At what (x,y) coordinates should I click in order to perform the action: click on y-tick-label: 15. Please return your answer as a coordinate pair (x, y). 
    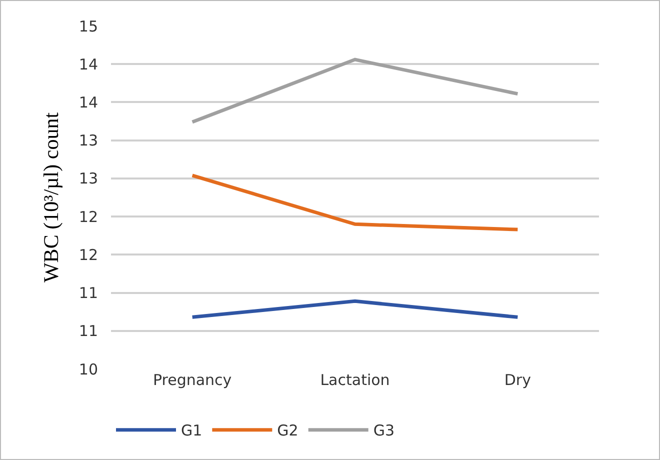
    Looking at the image, I should click on (88, 26).